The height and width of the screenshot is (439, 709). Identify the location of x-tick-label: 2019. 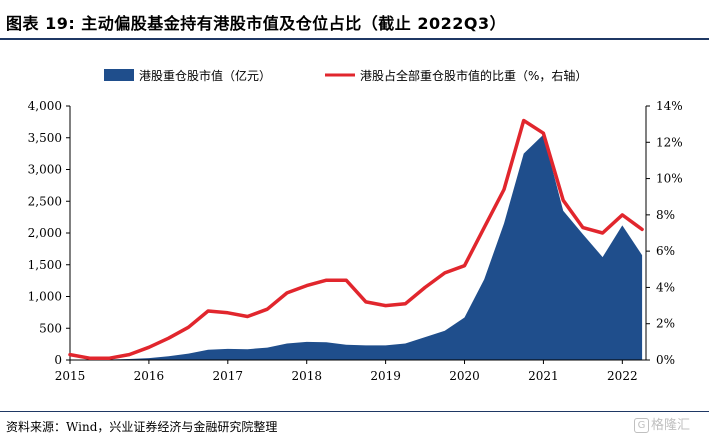
(385, 376).